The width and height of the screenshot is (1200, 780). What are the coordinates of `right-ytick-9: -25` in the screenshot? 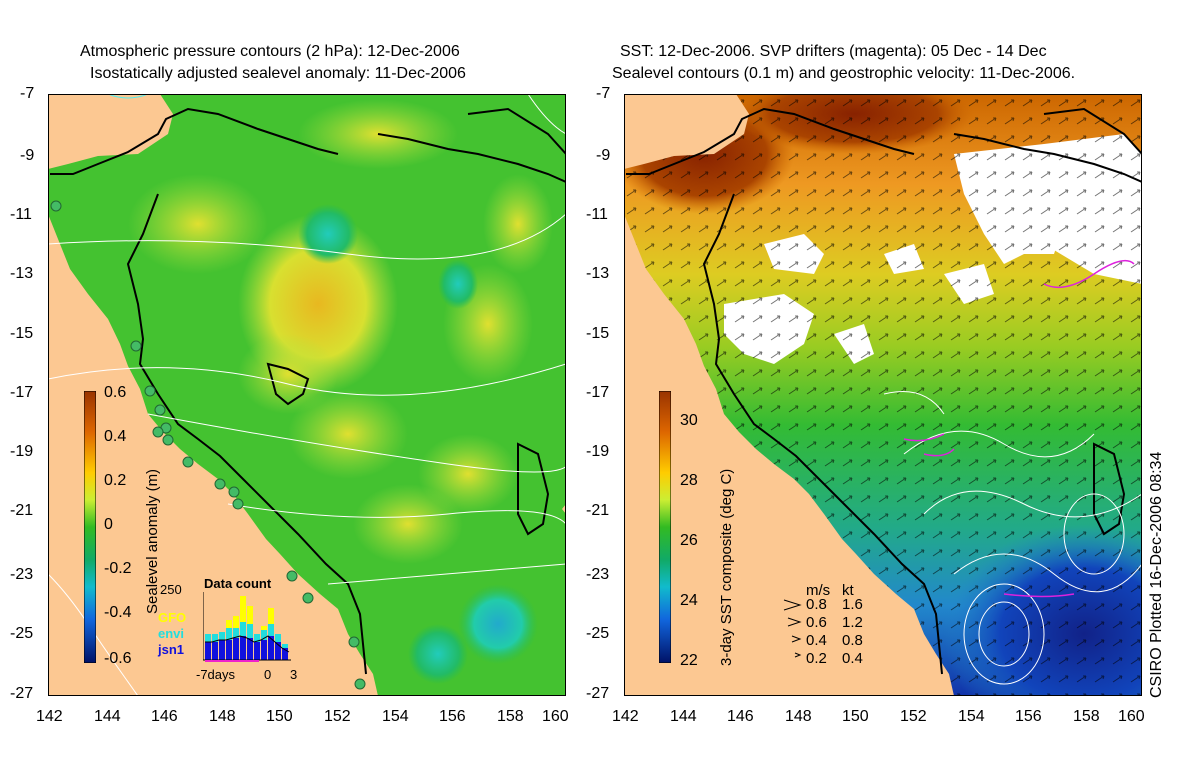 It's located at (598, 633).